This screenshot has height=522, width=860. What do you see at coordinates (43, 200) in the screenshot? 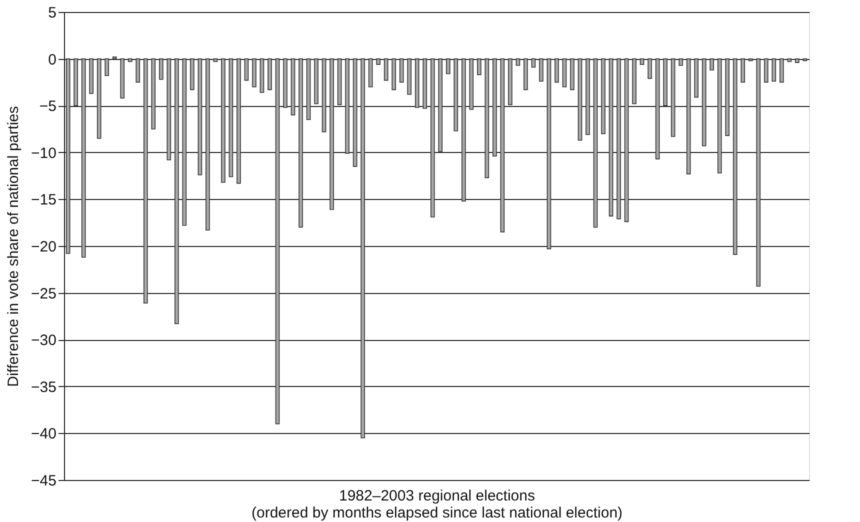
I see `y-tick-label: −15` at bounding box center [43, 200].